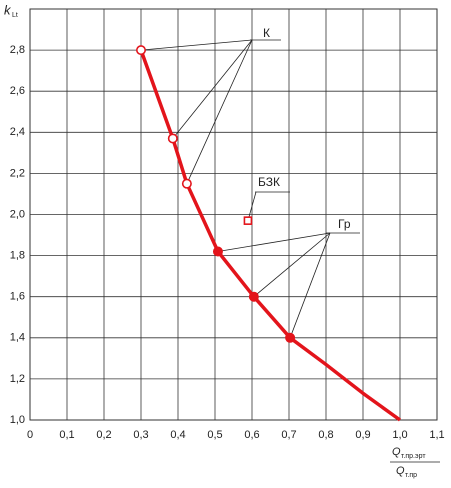 This screenshot has width=451, height=488. I want to click on annotation-label: БЗК, so click(269, 182).